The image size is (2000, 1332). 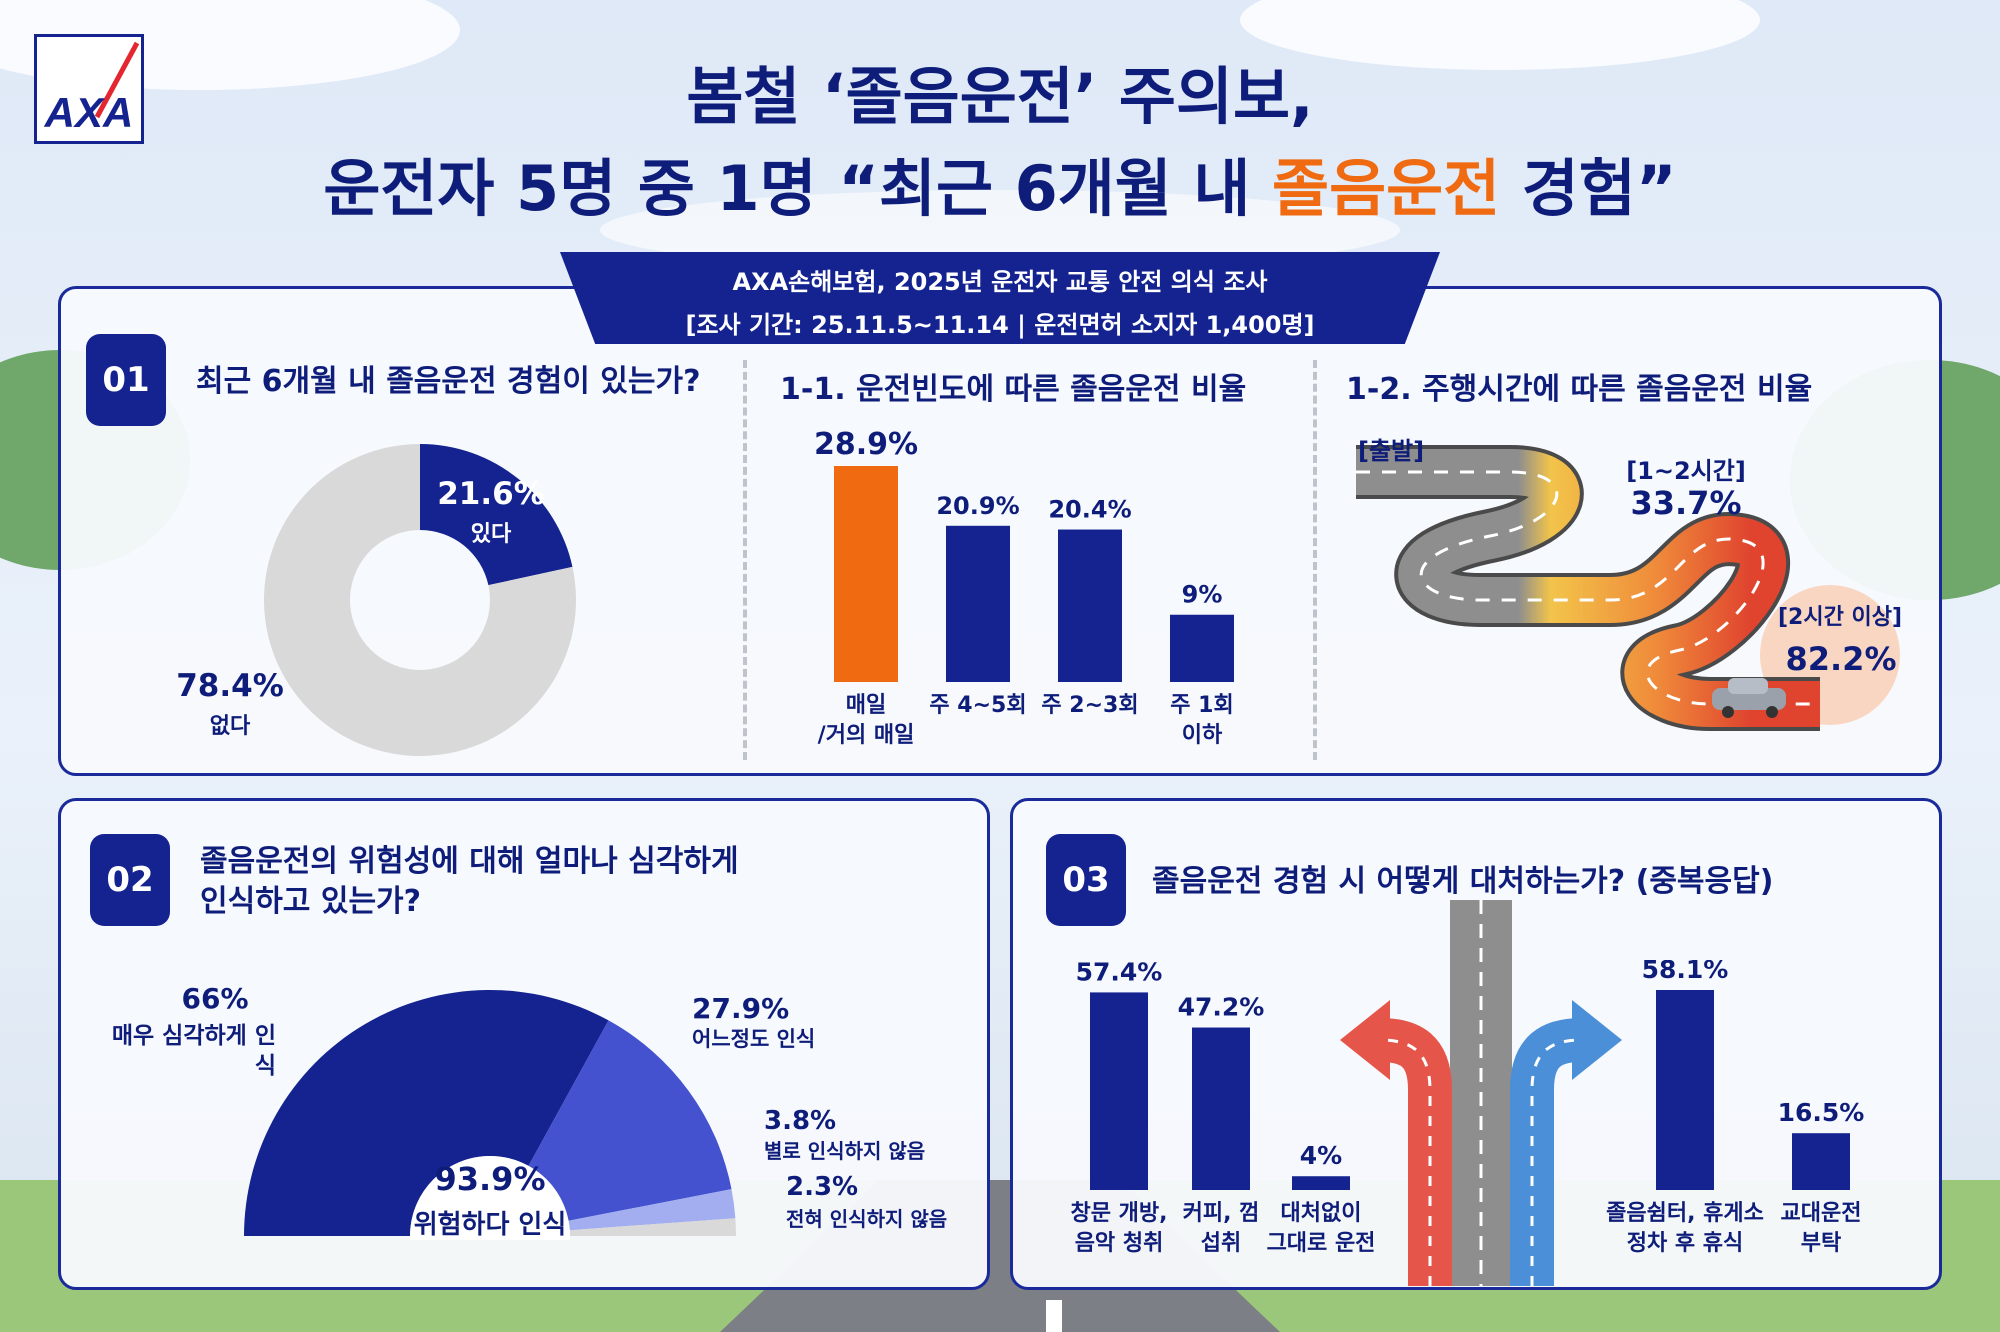 I want to click on risk-none-value: 2.3%, so click(x=822, y=1187).